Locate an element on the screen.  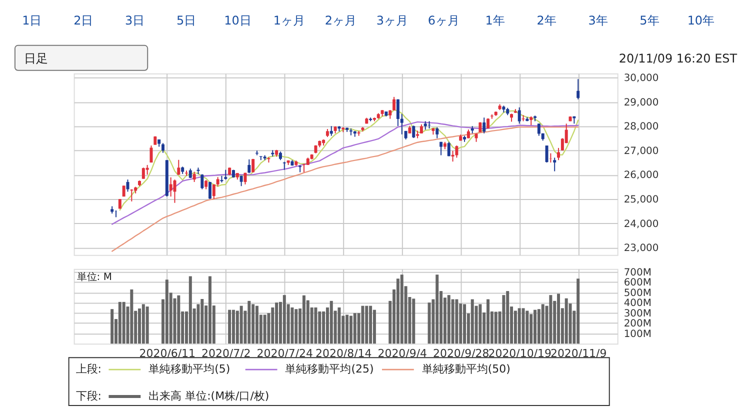
text: 5年 is located at coordinates (650, 20).